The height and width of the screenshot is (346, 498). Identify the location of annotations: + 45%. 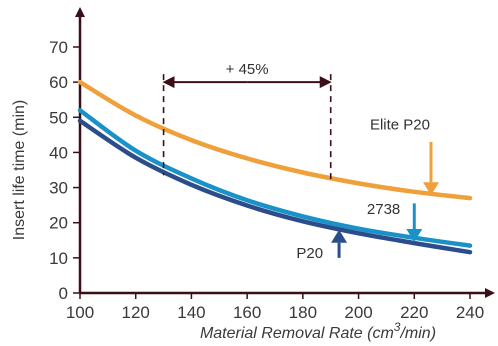
(247, 122).